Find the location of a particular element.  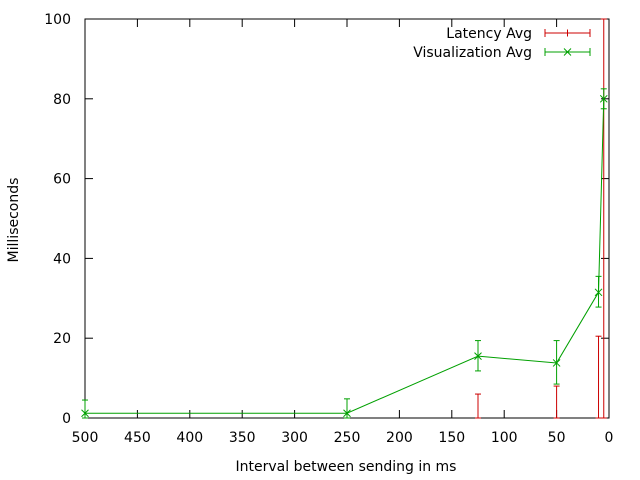

legend-label: Visualization Avg is located at coordinates (472, 53).